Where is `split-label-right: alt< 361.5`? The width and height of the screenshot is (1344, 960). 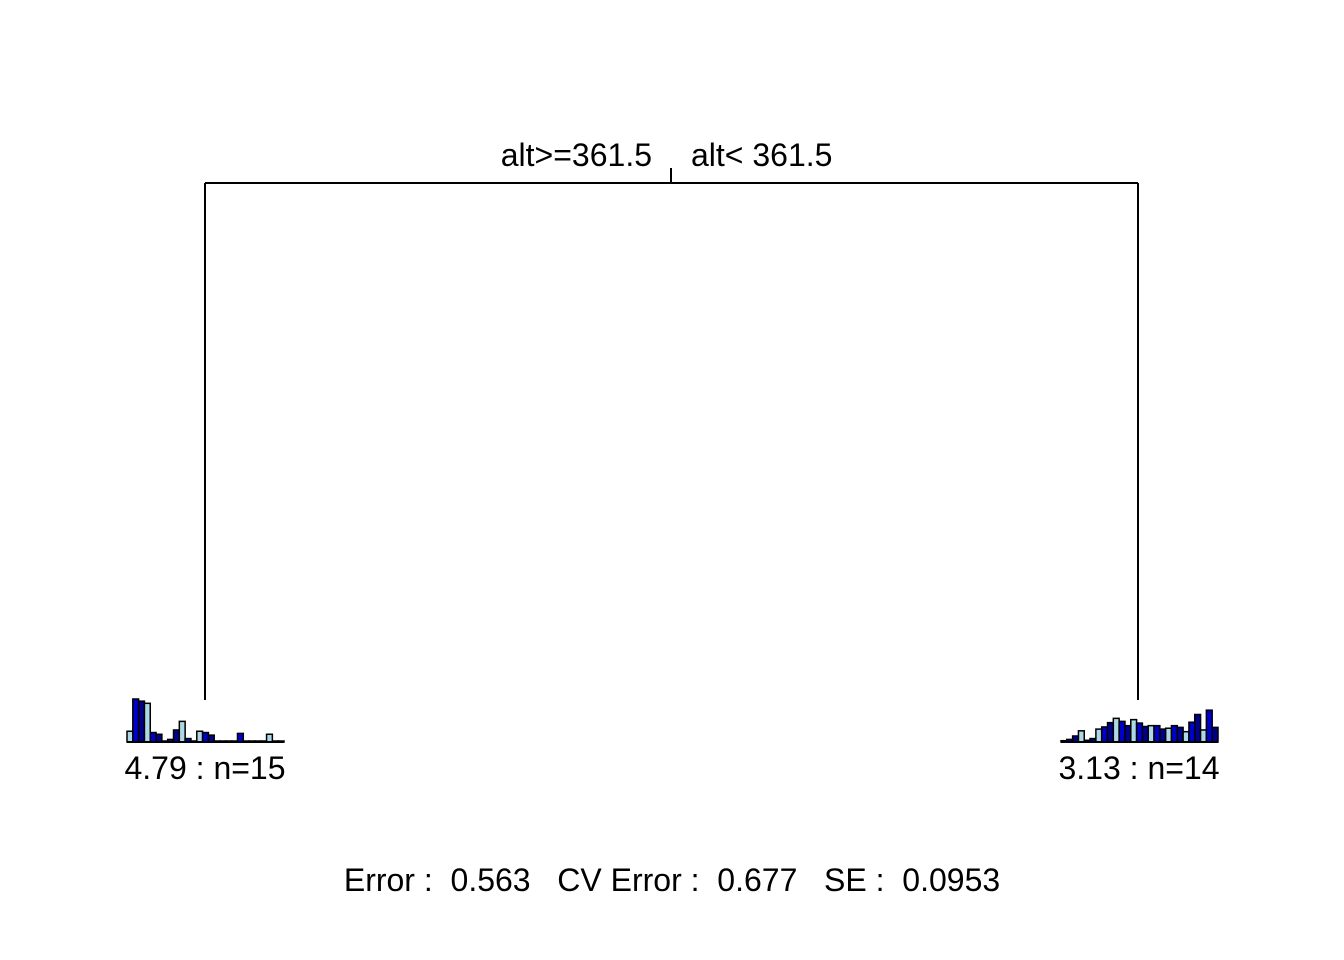
split-label-right: alt< 361.5 is located at coordinates (761, 155).